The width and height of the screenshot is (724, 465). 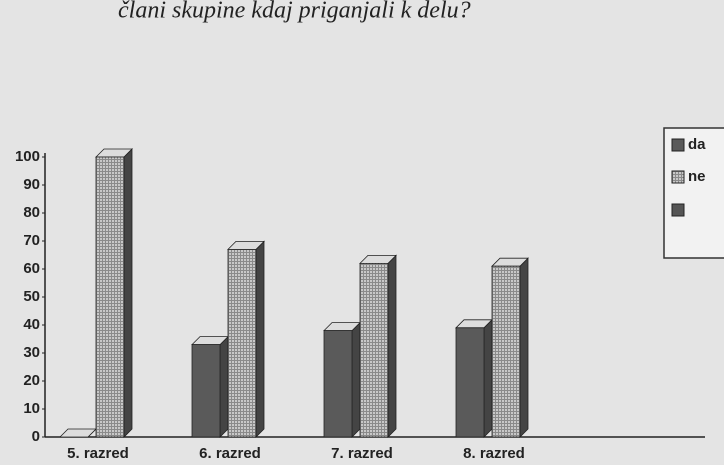 I want to click on y-tick-label: 40, so click(x=31, y=324).